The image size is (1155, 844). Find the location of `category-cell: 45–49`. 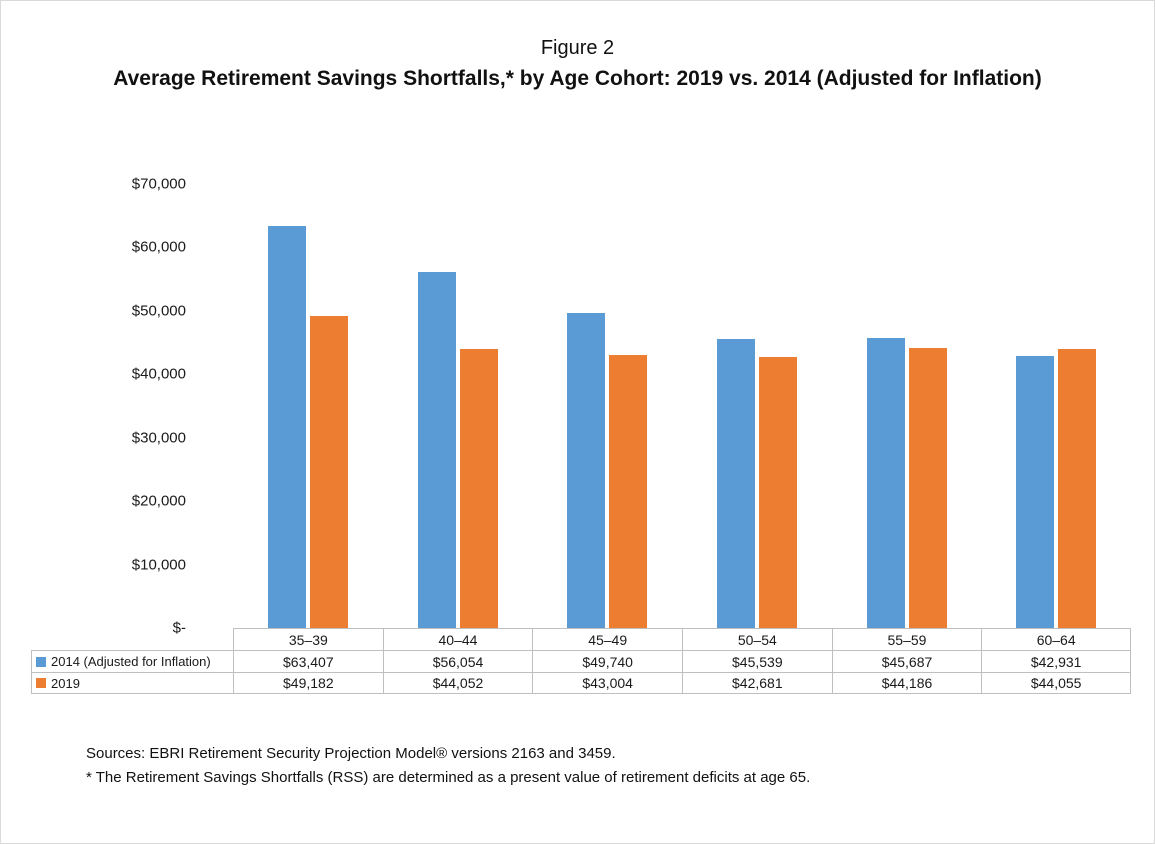

category-cell: 45–49 is located at coordinates (607, 639).